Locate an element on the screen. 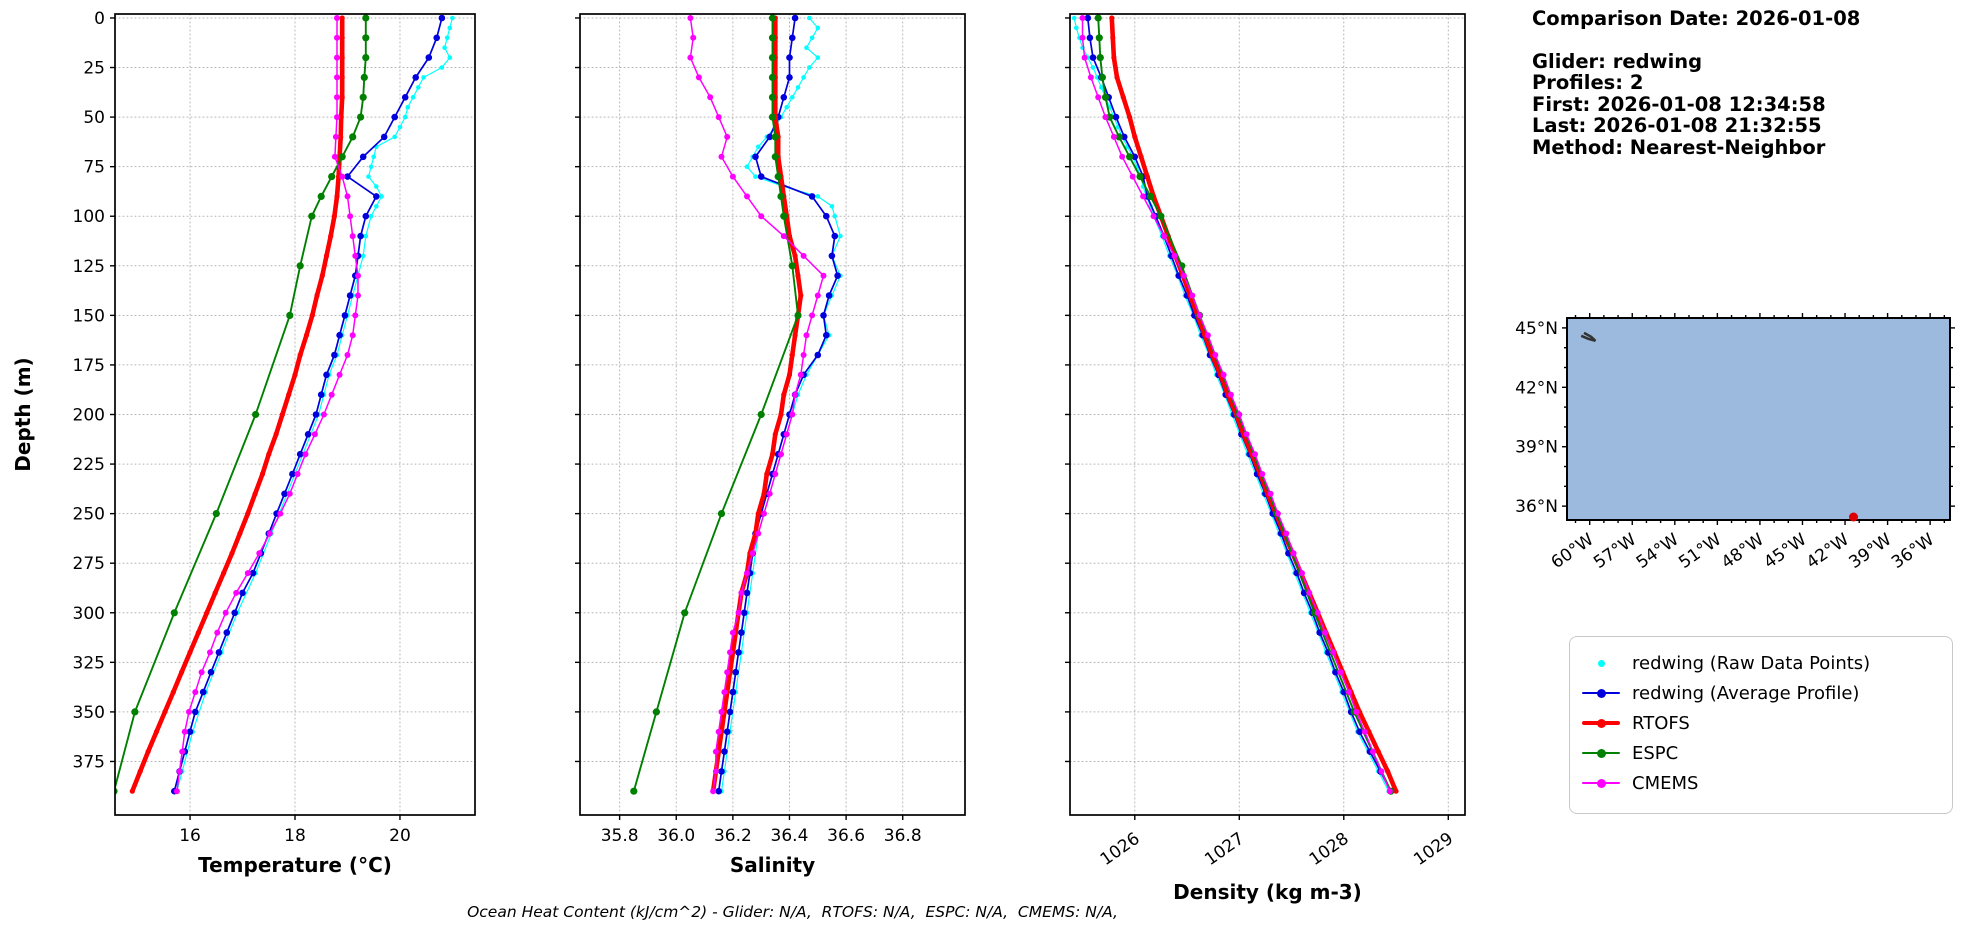  x-axis-label: Salinity is located at coordinates (772, 865).